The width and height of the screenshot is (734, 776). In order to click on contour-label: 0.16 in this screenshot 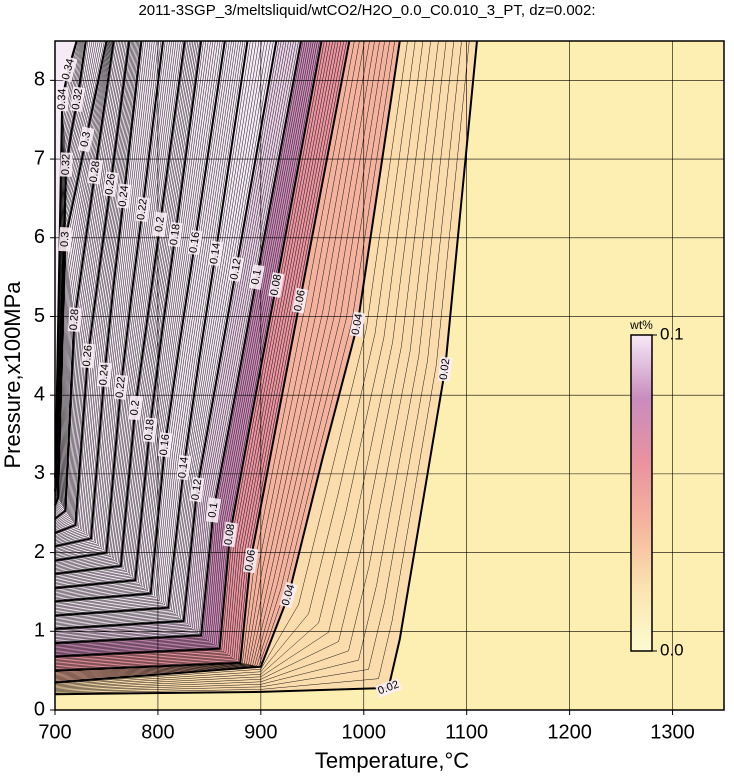, I will do `click(165, 444)`.